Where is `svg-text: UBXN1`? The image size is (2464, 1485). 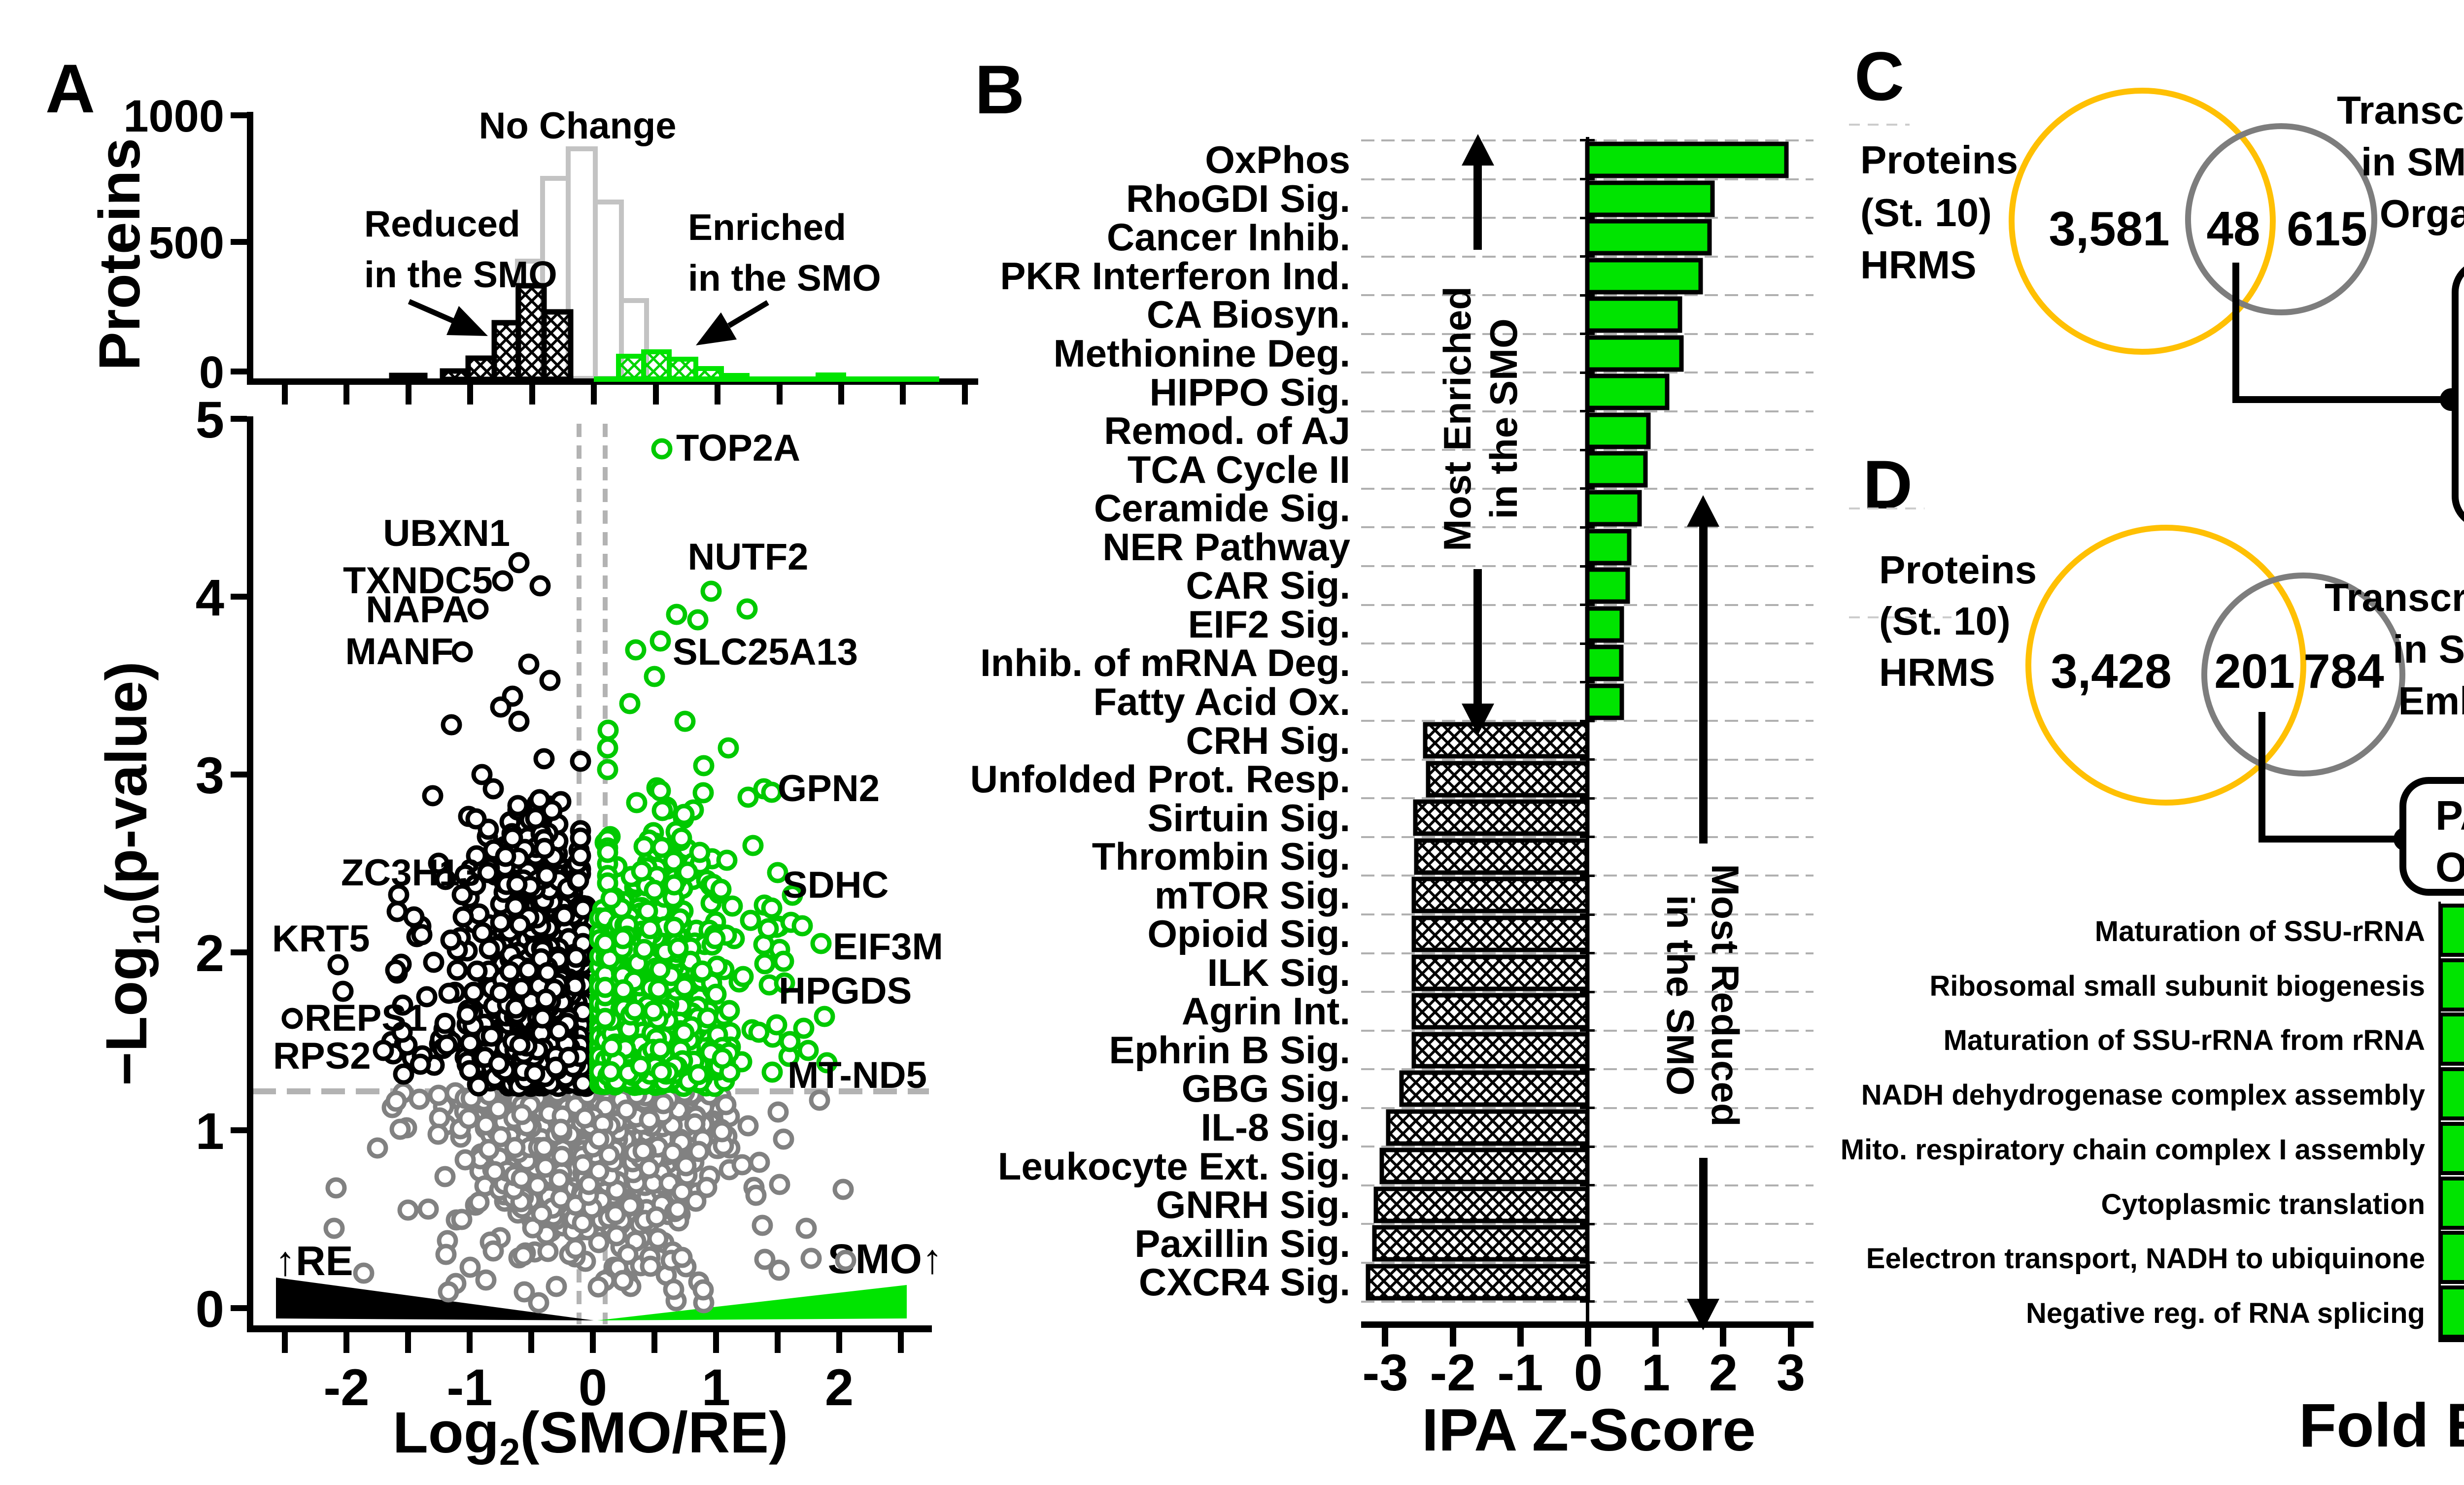 svg-text: UBXN1 is located at coordinates (446, 533).